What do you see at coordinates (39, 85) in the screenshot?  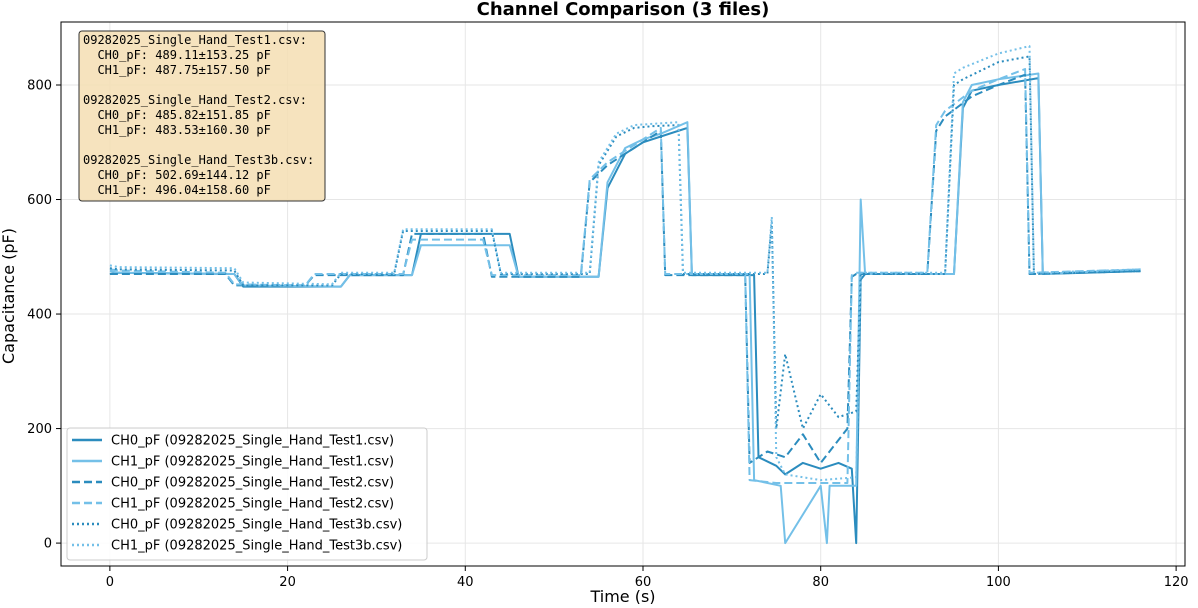 I see `y-tick-label: 800` at bounding box center [39, 85].